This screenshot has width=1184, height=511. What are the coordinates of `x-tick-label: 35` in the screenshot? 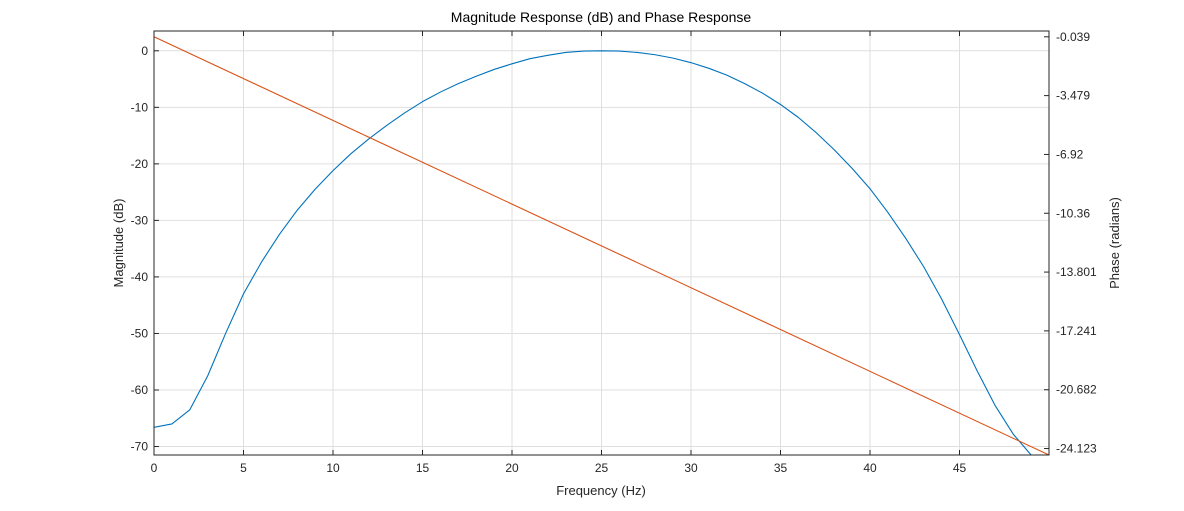 It's located at (781, 468).